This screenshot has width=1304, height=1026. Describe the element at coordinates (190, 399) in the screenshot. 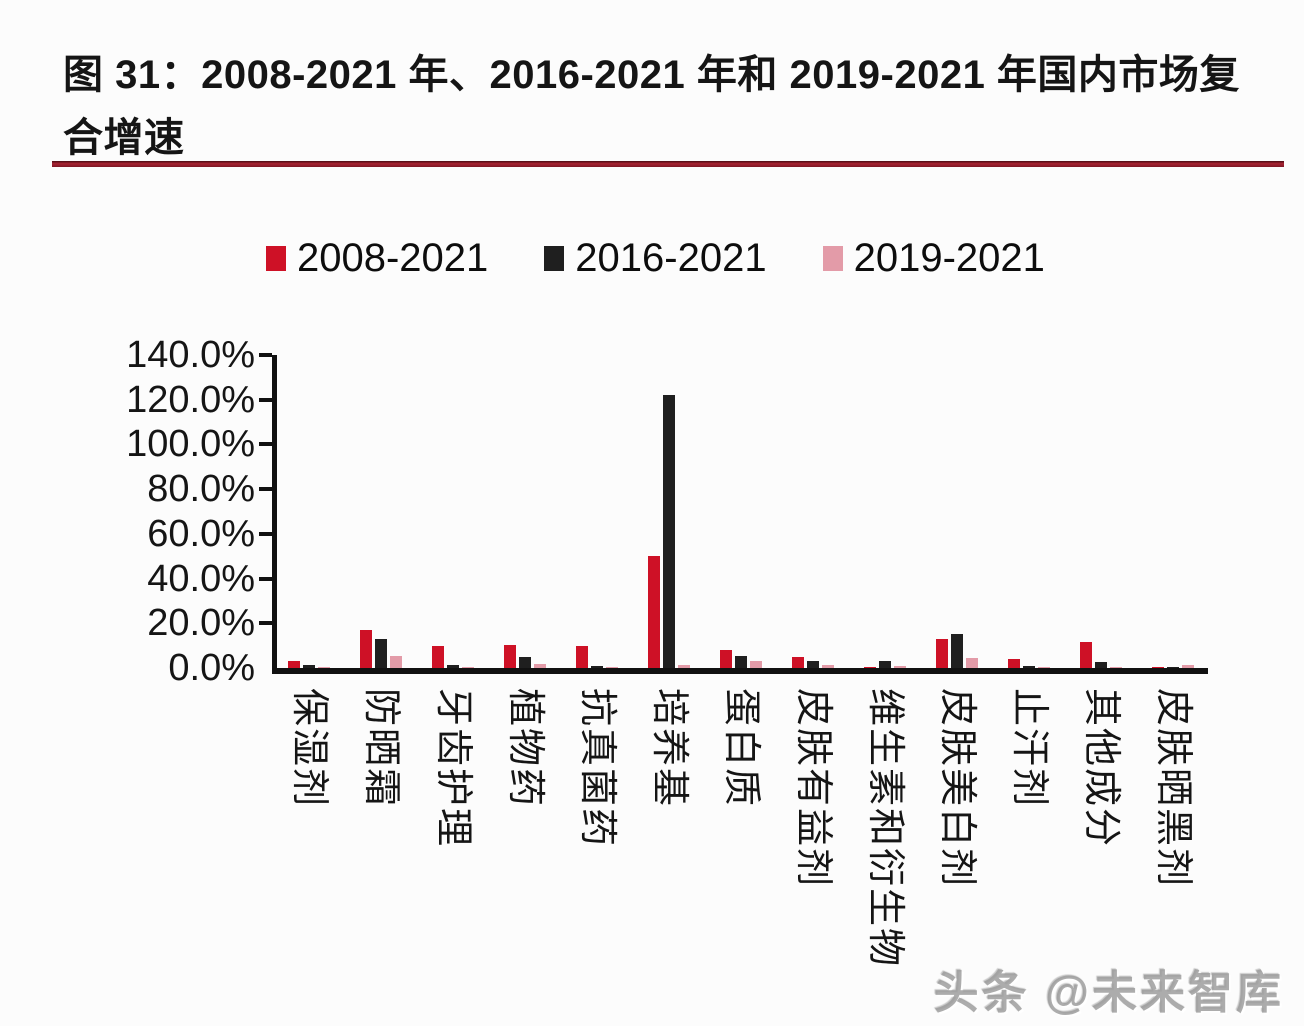

I see `y-axis-tick-label: 120.0%` at that location.